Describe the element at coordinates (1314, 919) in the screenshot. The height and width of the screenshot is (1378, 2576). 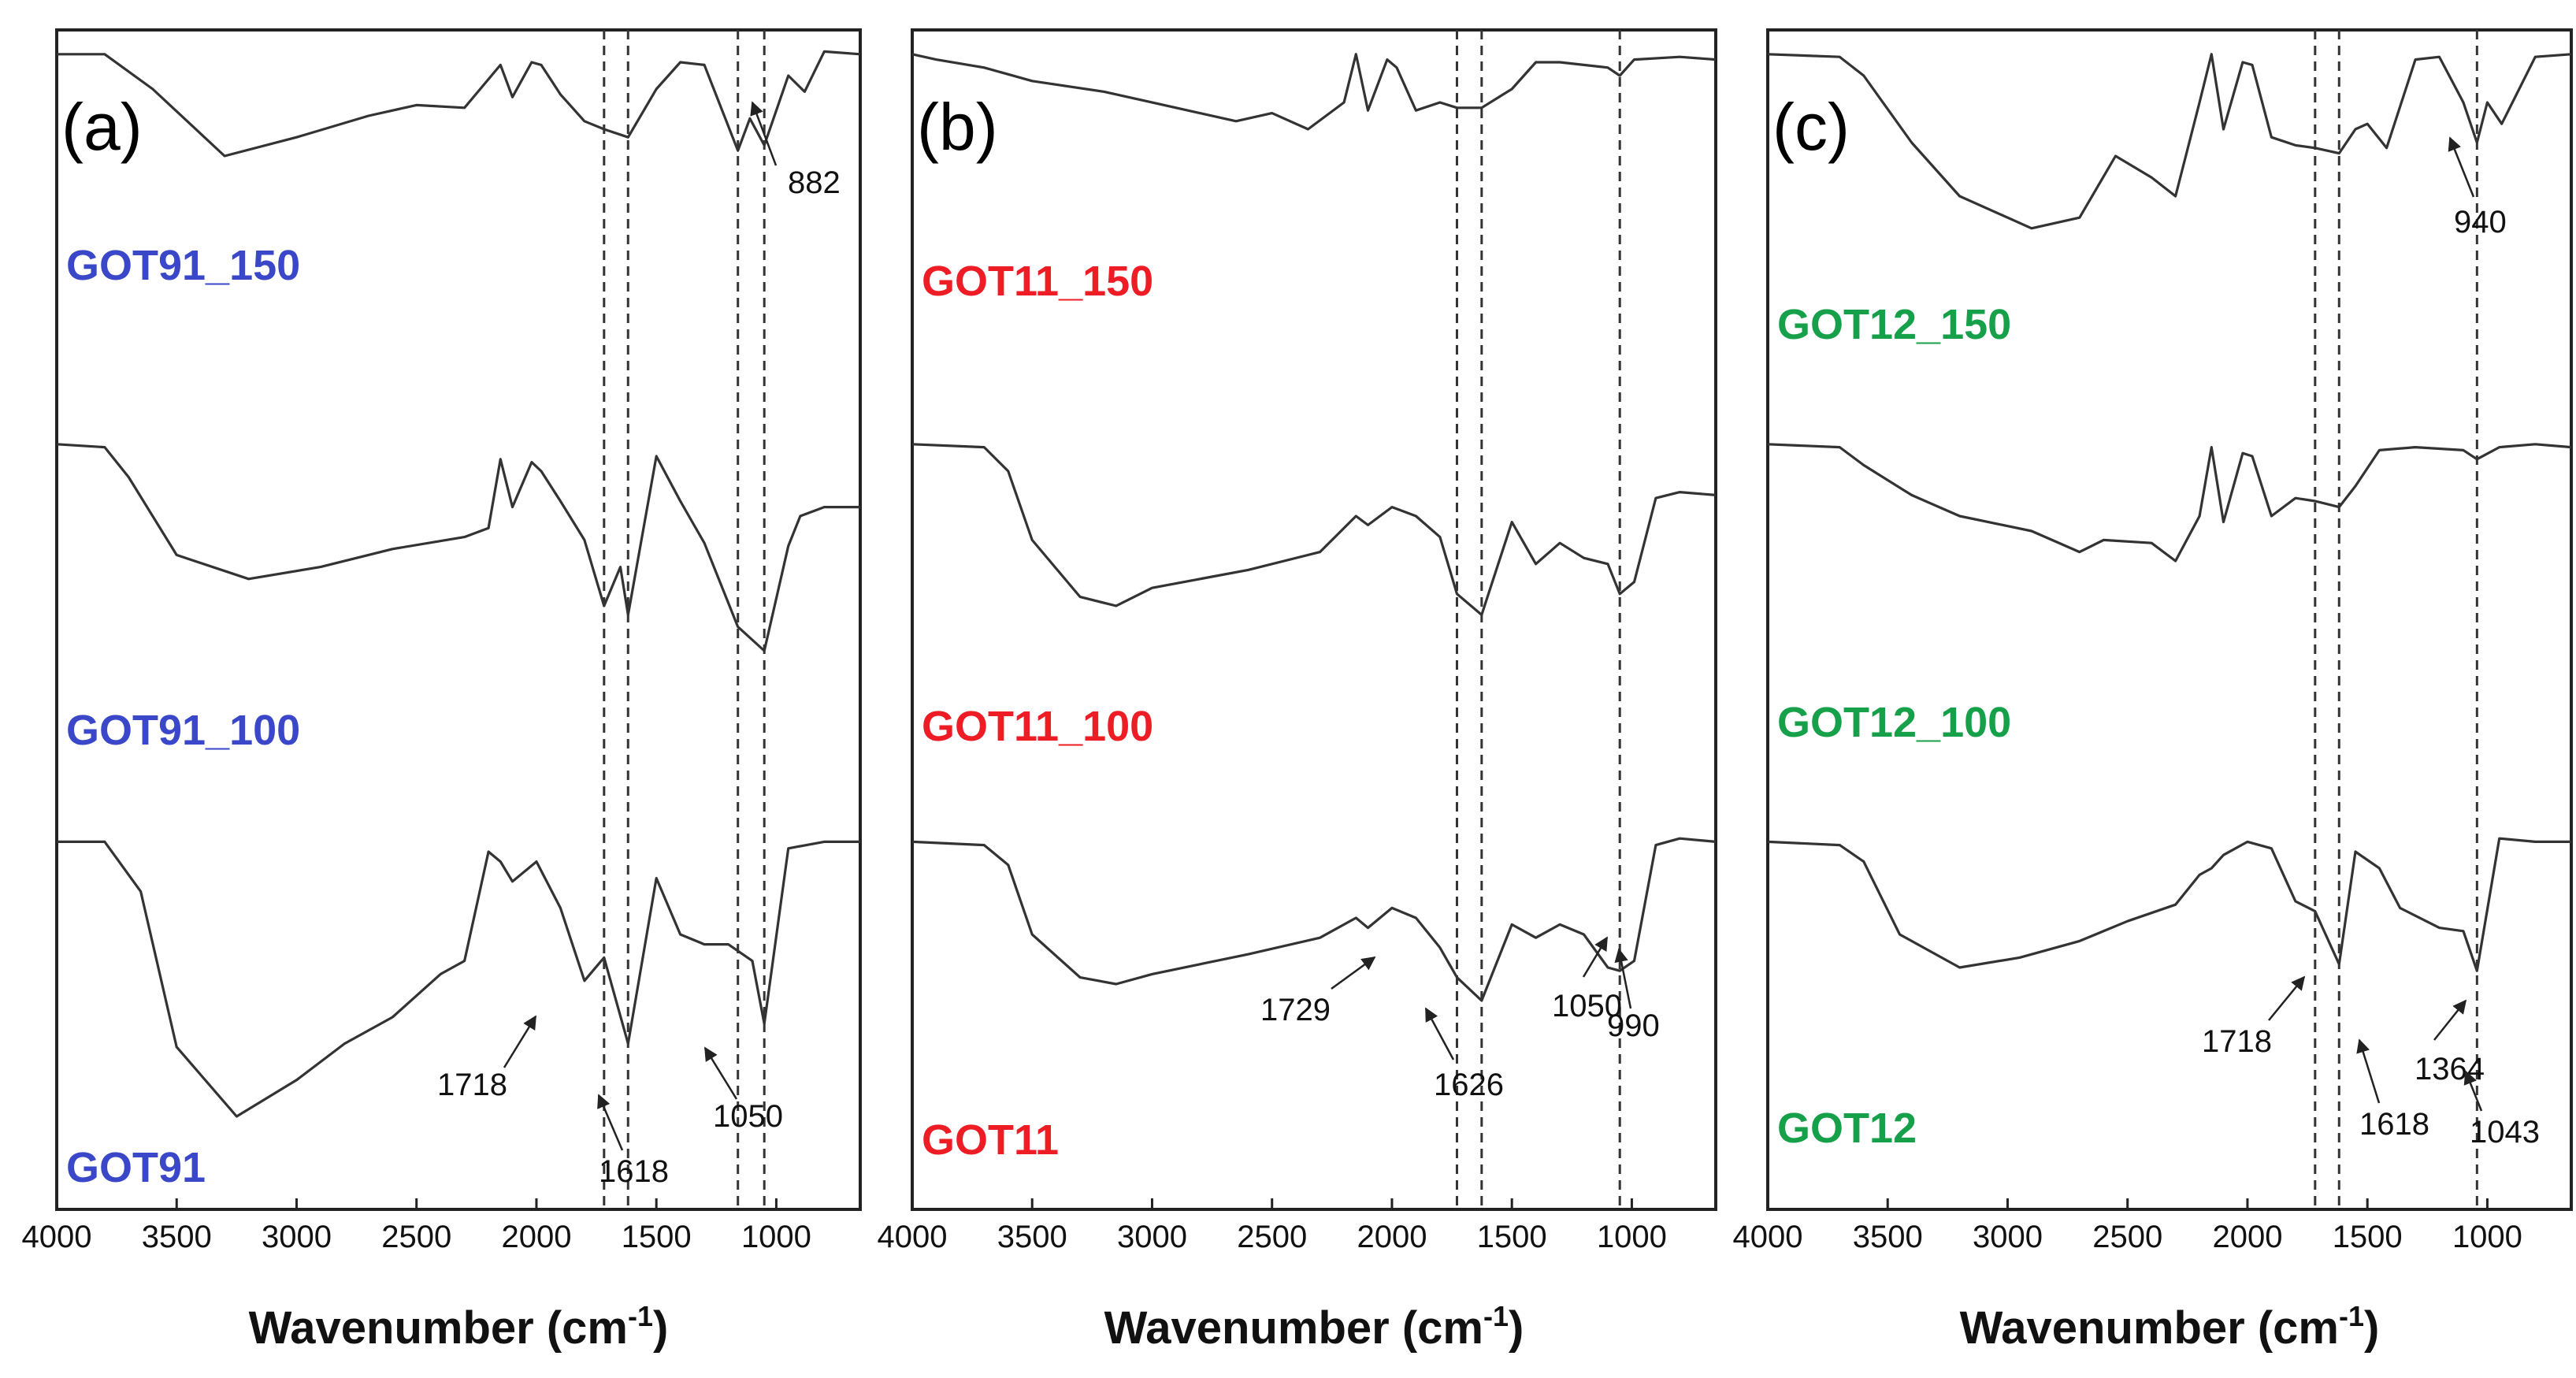
I see `spectrum-line-got11` at that location.